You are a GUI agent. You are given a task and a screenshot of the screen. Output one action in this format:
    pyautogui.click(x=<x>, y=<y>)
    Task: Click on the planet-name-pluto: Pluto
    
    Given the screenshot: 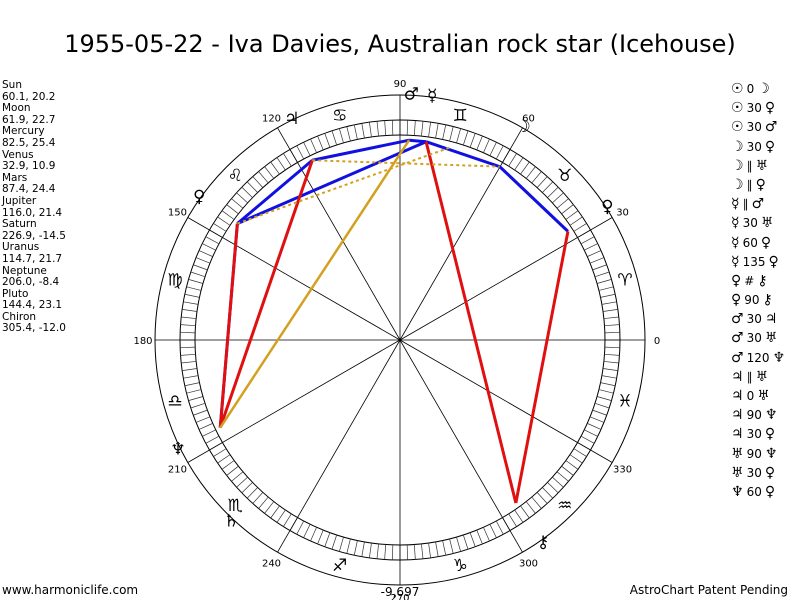 What is the action you would take?
    pyautogui.click(x=15, y=293)
    